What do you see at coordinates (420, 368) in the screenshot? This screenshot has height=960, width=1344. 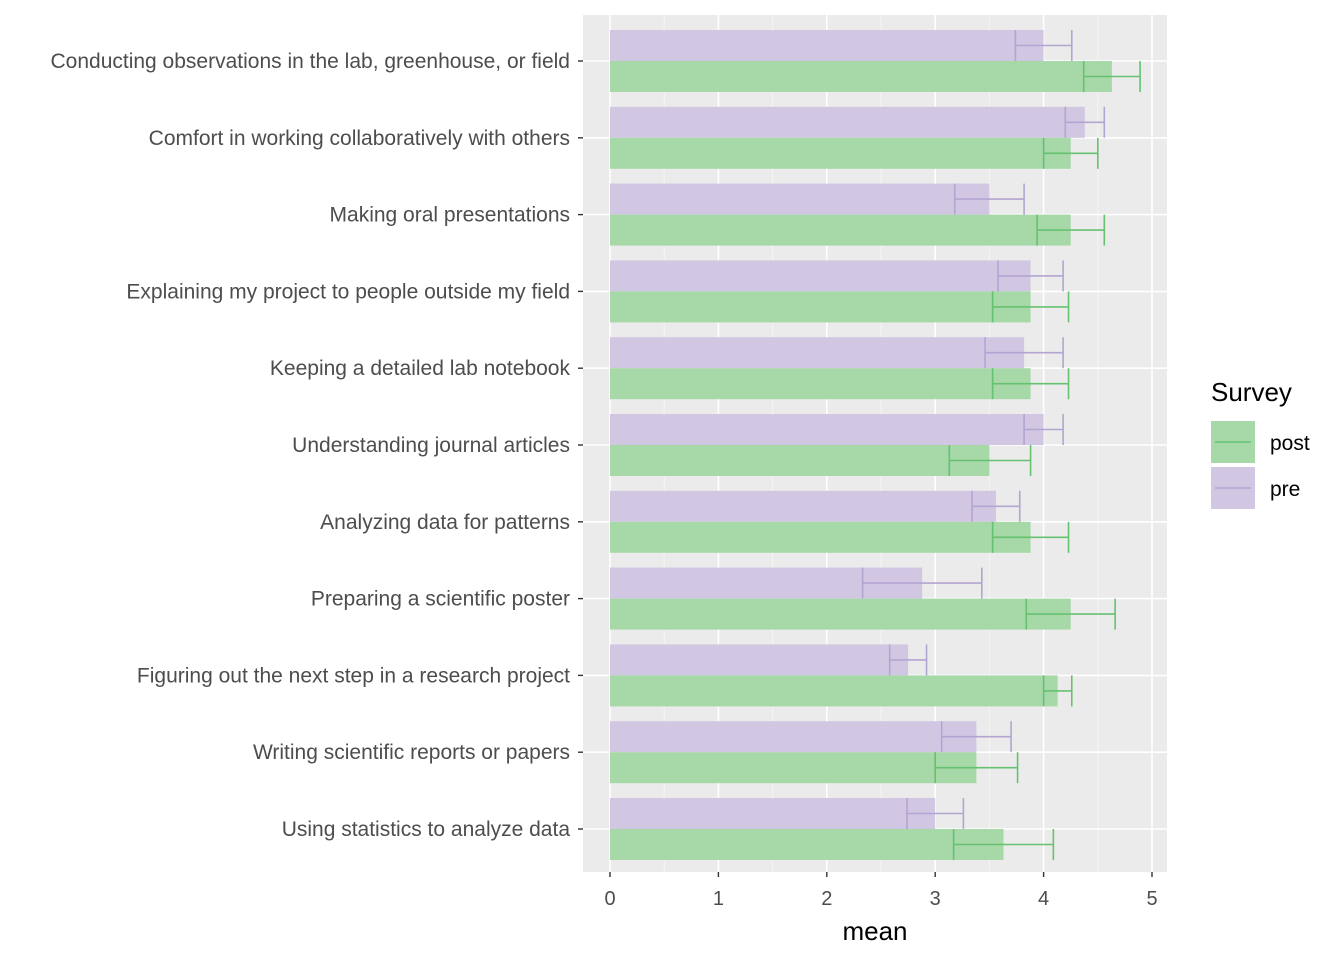 I see `y-tick-label: Keeping a detailed lab notebook` at bounding box center [420, 368].